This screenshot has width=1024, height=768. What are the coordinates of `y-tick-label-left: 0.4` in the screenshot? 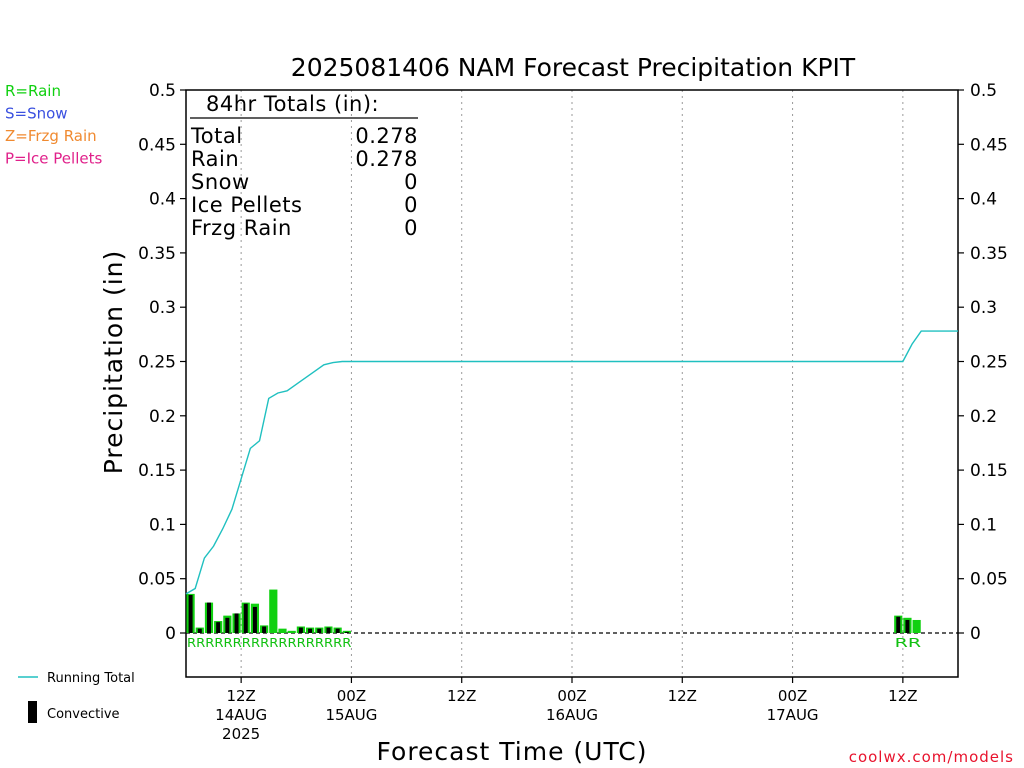 It's located at (162, 200).